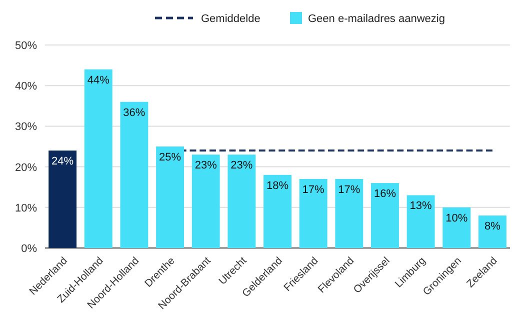 The width and height of the screenshot is (520, 322). I want to click on data-label: 13%, so click(421, 206).